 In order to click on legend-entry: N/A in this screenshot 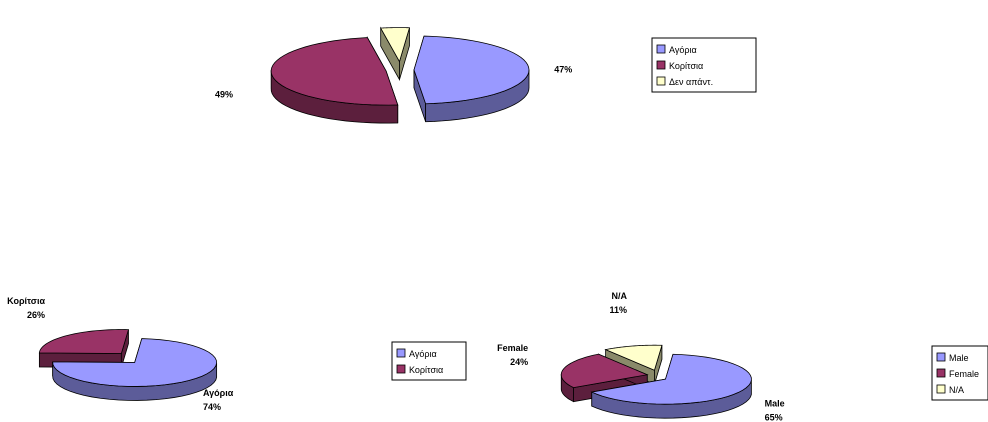, I will do `click(956, 390)`.